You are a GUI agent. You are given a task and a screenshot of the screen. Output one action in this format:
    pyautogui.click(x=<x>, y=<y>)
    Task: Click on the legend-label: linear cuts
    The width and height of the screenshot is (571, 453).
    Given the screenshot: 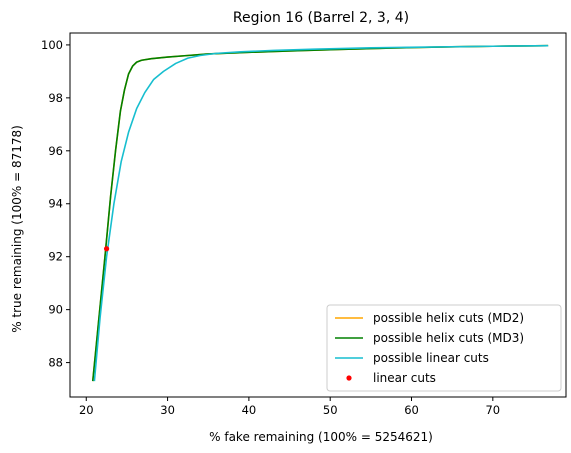 What is the action you would take?
    pyautogui.click(x=404, y=378)
    